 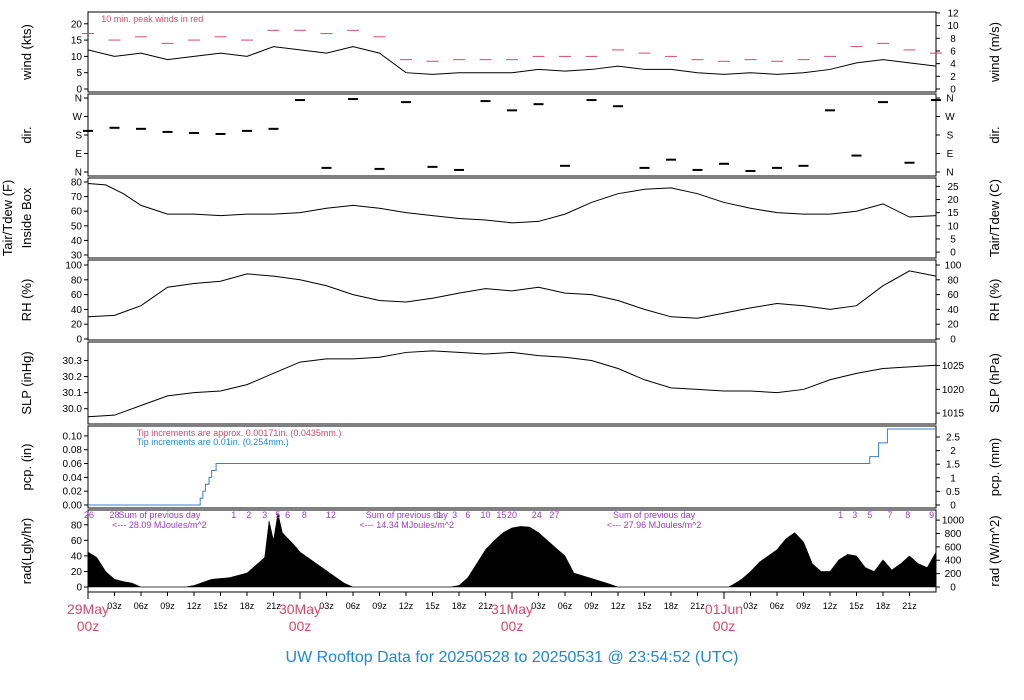 What do you see at coordinates (618, 606) in the screenshot?
I see `time-tick-label: 12z` at bounding box center [618, 606].